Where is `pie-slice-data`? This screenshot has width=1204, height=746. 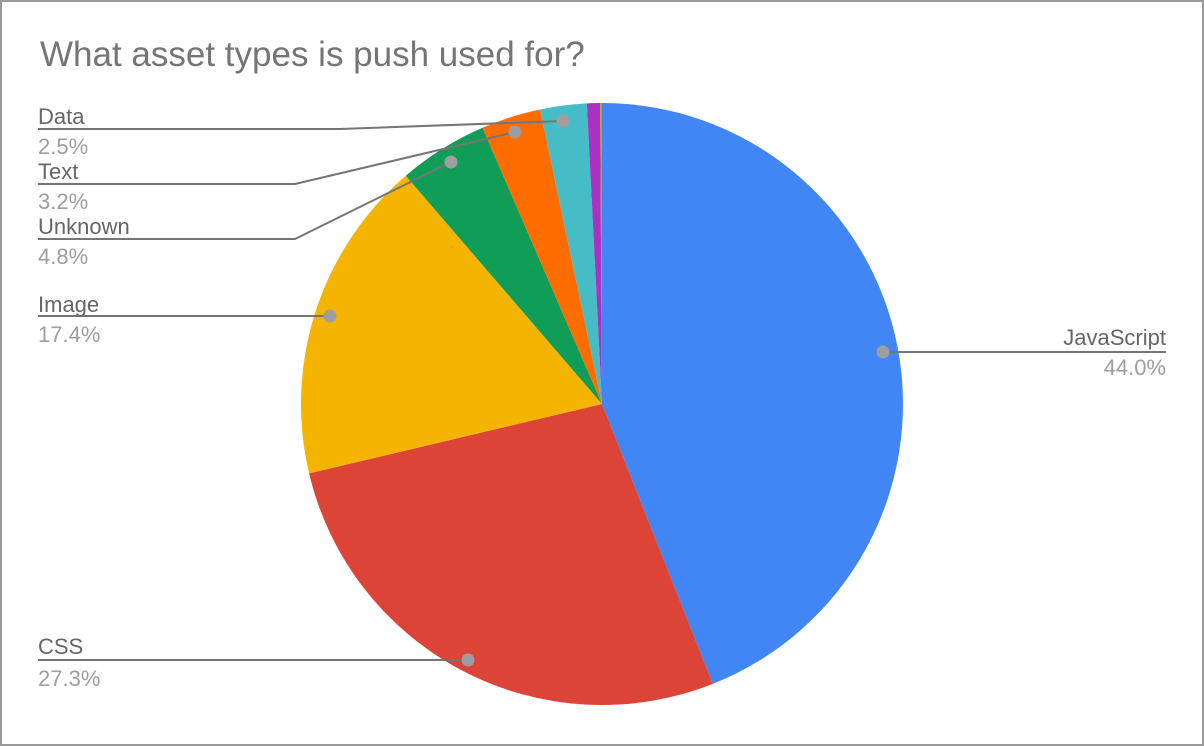 pie-slice-data is located at coordinates (571, 253).